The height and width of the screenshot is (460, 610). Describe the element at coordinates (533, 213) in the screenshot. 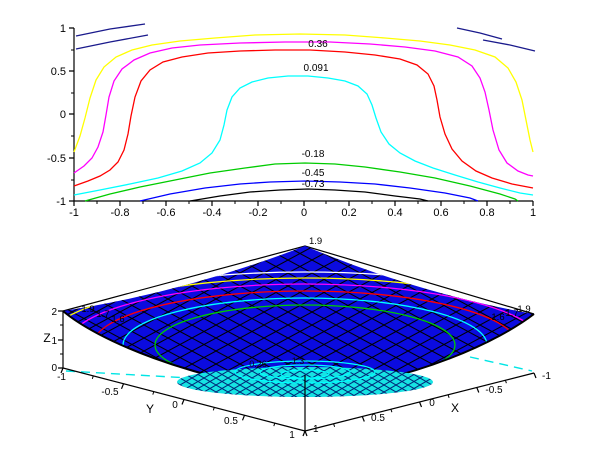

I see `x-tick-label: 1` at that location.